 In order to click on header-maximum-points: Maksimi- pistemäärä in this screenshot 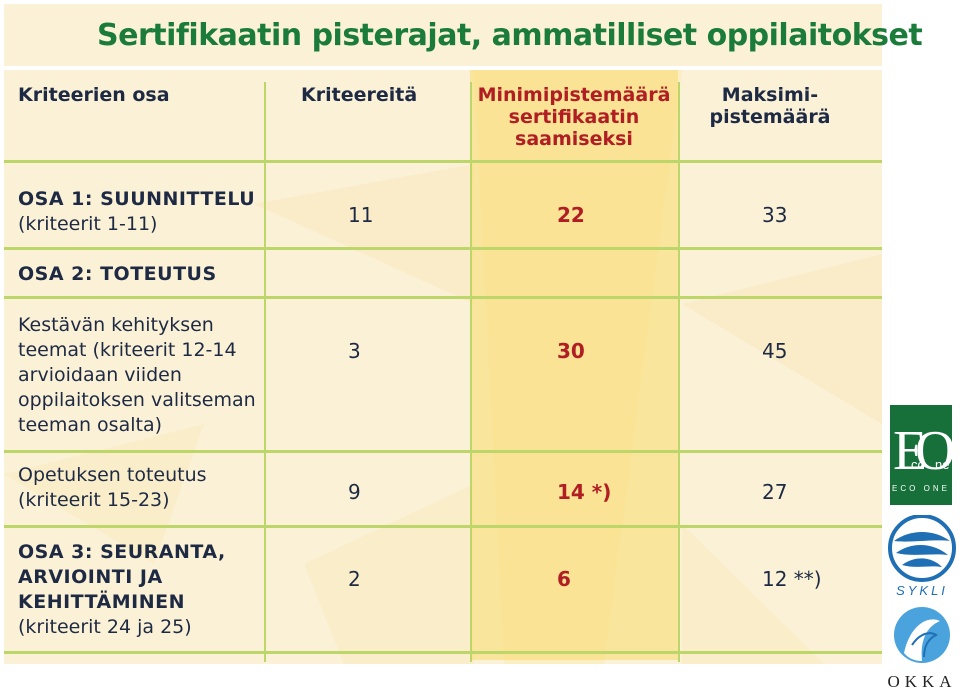, I will do `click(770, 106)`.